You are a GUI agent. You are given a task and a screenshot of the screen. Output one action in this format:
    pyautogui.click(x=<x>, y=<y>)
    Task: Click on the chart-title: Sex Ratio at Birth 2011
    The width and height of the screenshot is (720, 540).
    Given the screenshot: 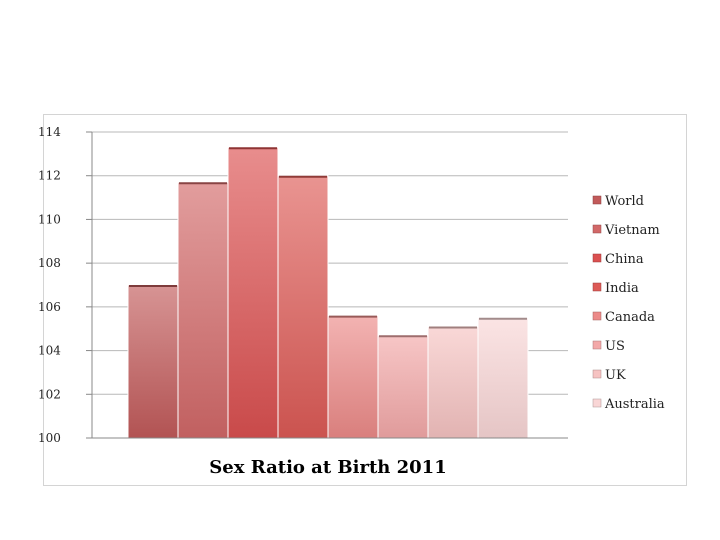 What is the action you would take?
    pyautogui.click(x=327, y=467)
    